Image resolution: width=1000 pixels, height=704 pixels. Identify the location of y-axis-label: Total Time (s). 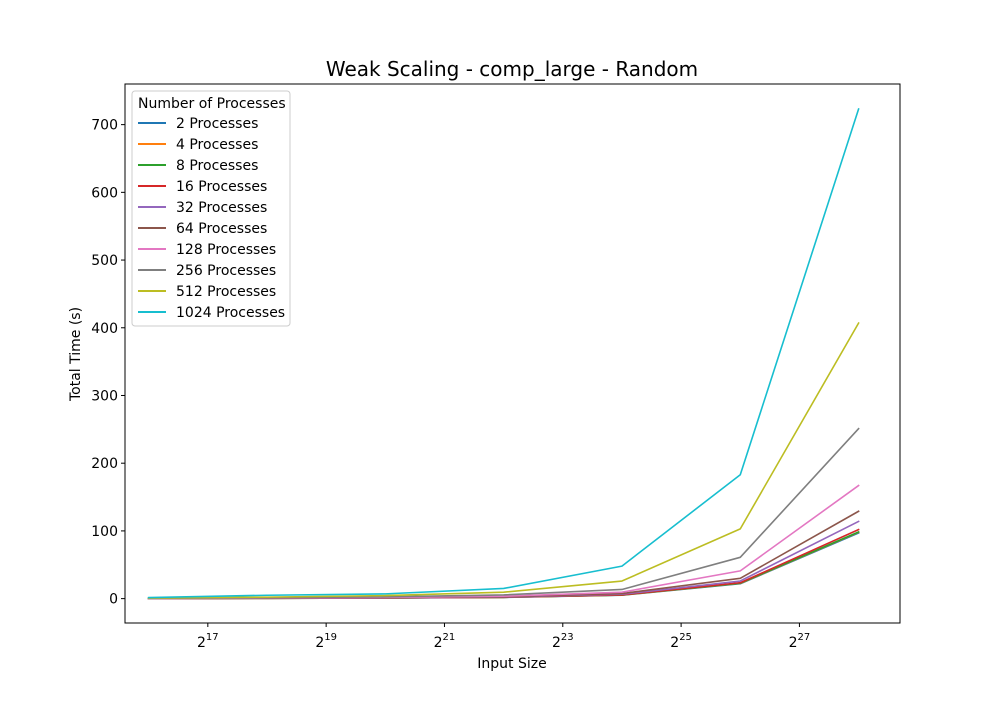
(76, 354).